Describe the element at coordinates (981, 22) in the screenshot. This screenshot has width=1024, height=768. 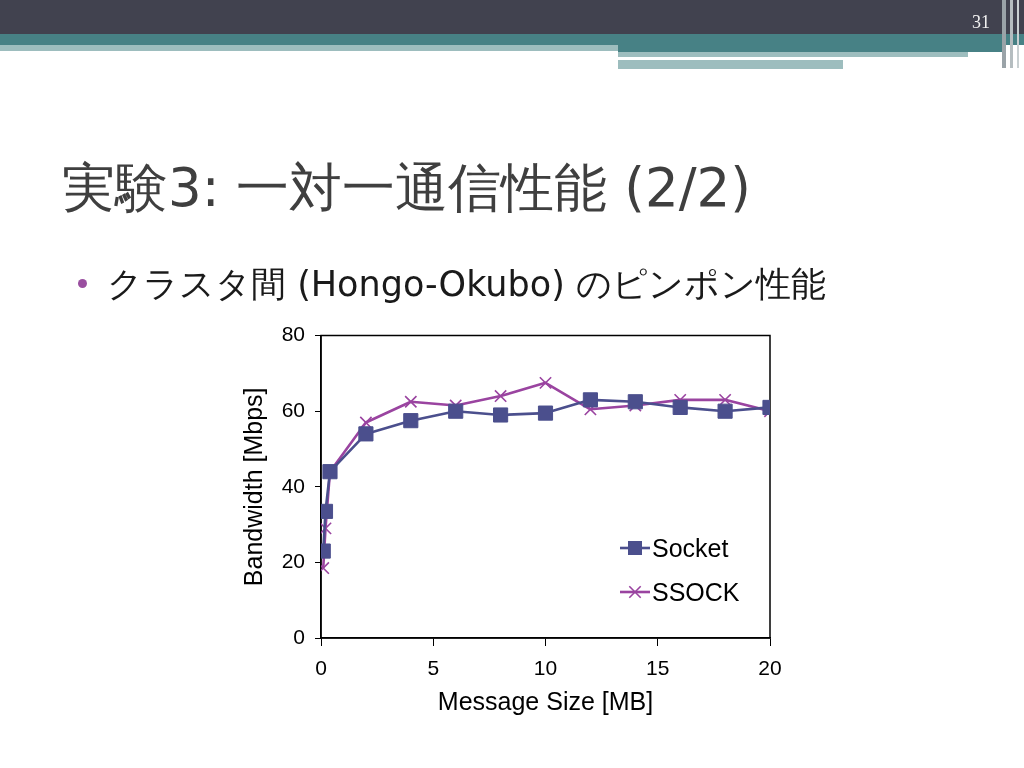
I see `text: 31` at that location.